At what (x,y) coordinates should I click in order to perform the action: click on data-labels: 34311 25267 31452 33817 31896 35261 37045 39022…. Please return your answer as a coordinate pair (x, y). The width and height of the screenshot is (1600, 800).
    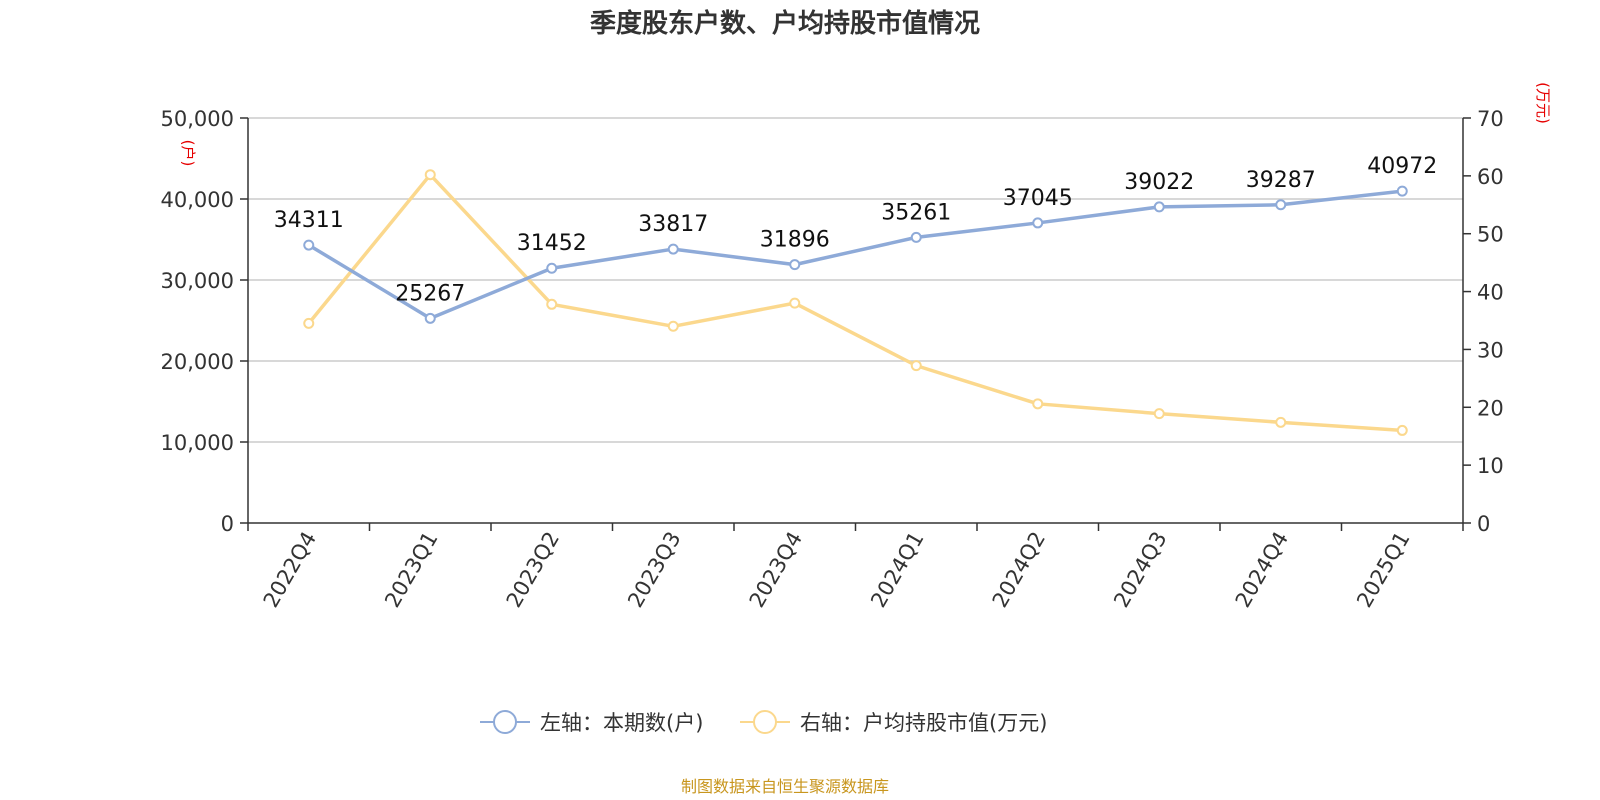
    Looking at the image, I should click on (856, 230).